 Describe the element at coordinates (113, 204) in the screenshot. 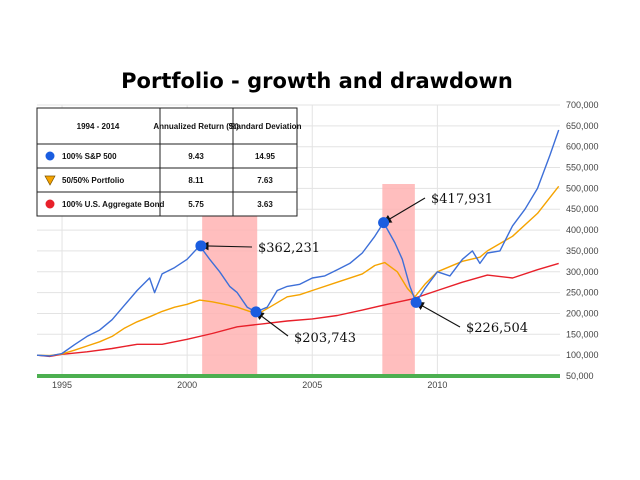

I see `table-row-name-bond: 100% U.S. Aggregate Bond` at that location.